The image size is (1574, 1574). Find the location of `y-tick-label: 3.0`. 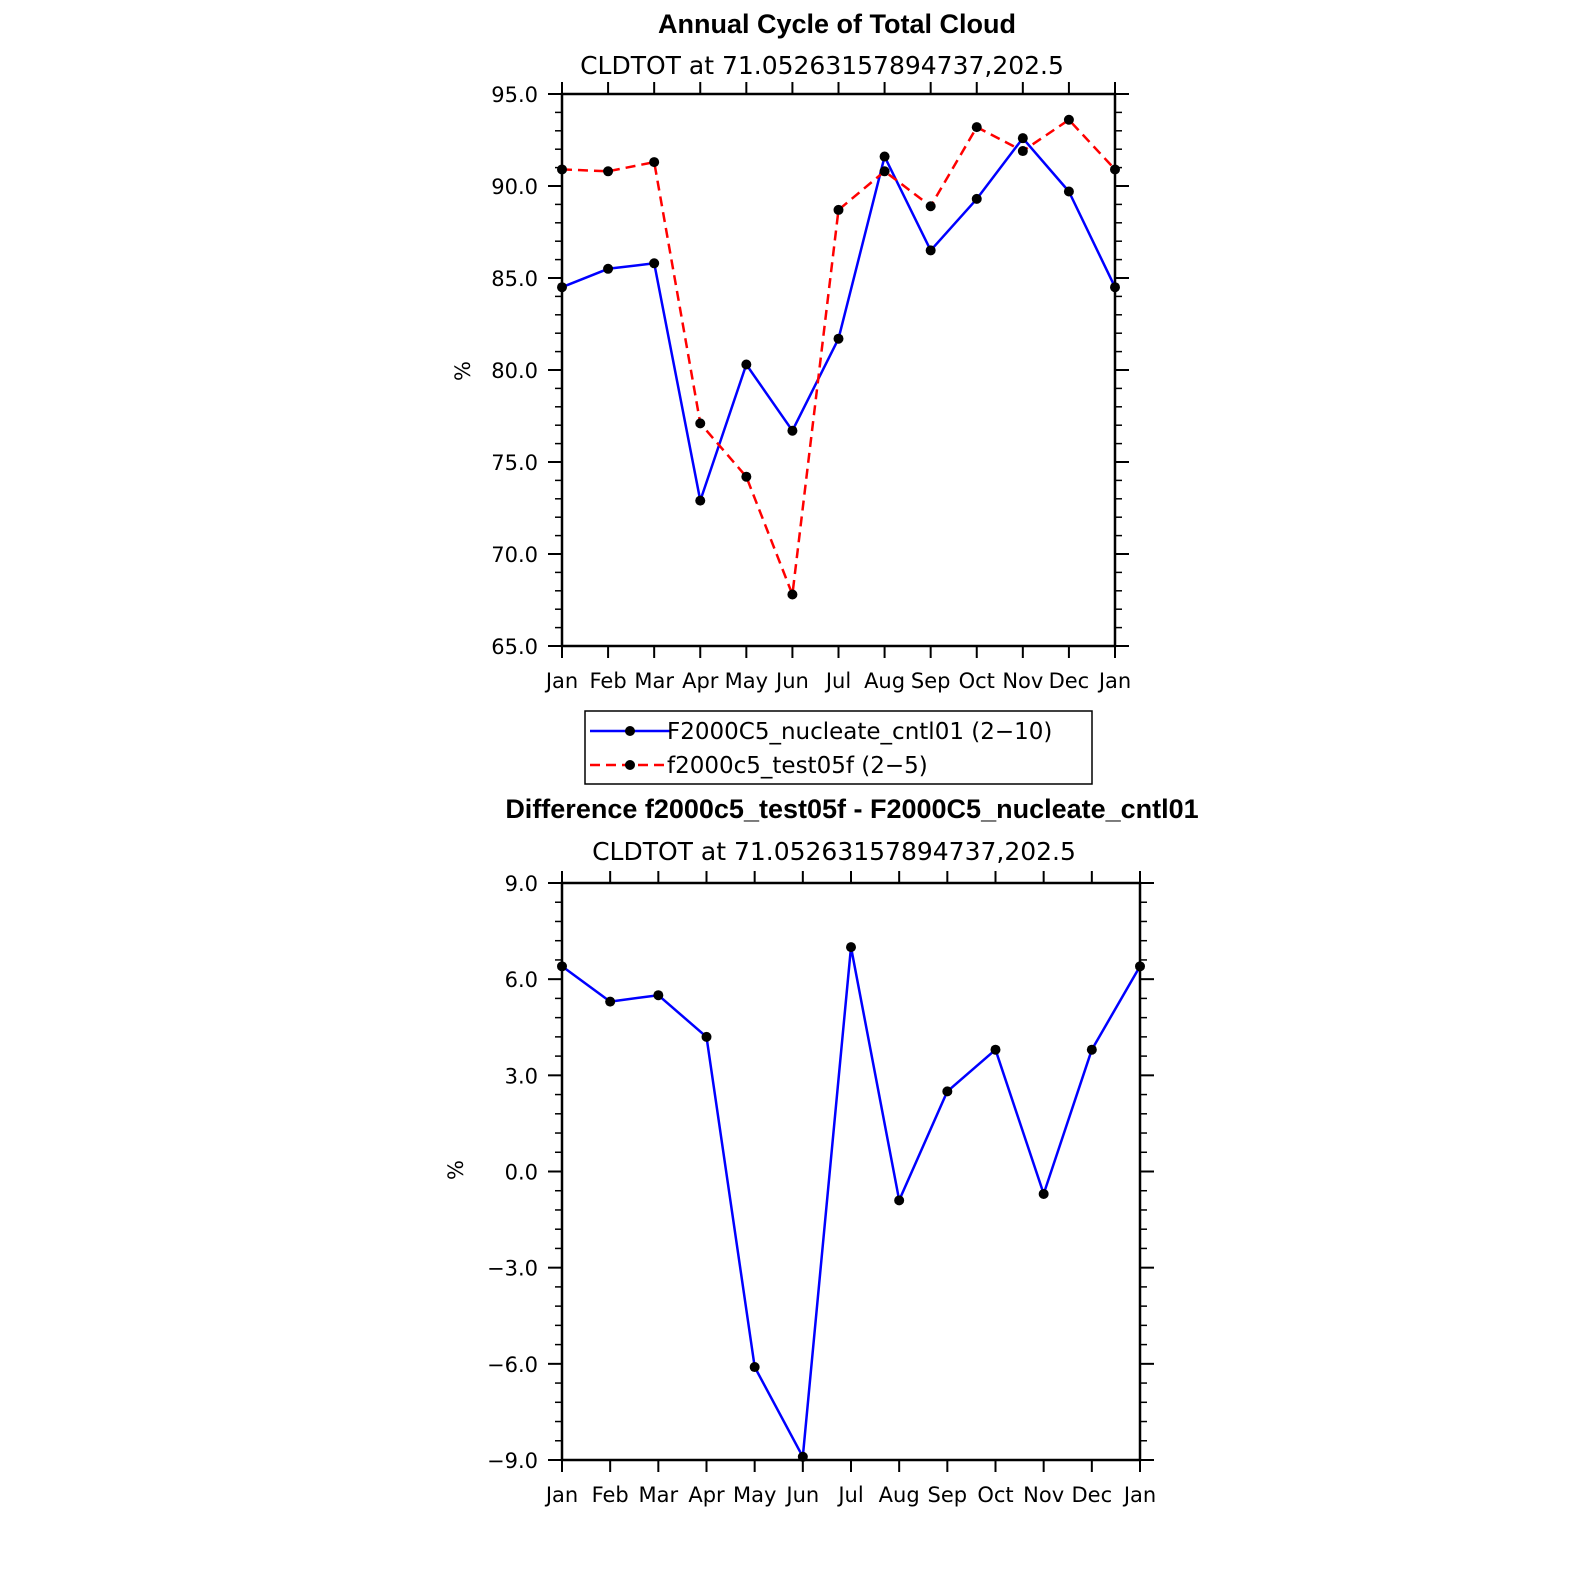

y-tick-label: 3.0 is located at coordinates (521, 1076).